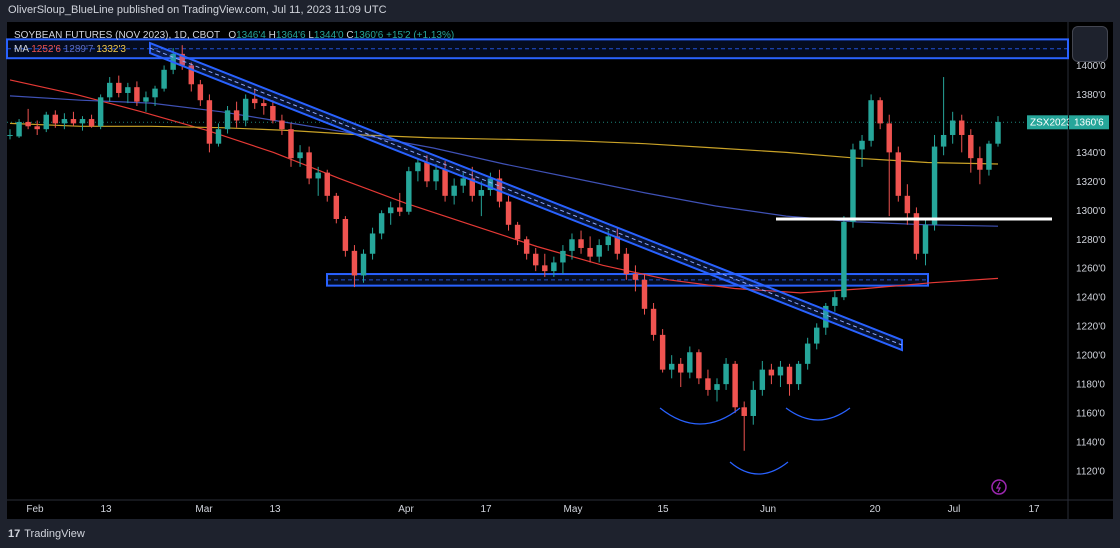 The width and height of the screenshot is (1120, 548). What do you see at coordinates (420, 35) in the screenshot?
I see `change-value: +15'2 (+1.13%)` at bounding box center [420, 35].